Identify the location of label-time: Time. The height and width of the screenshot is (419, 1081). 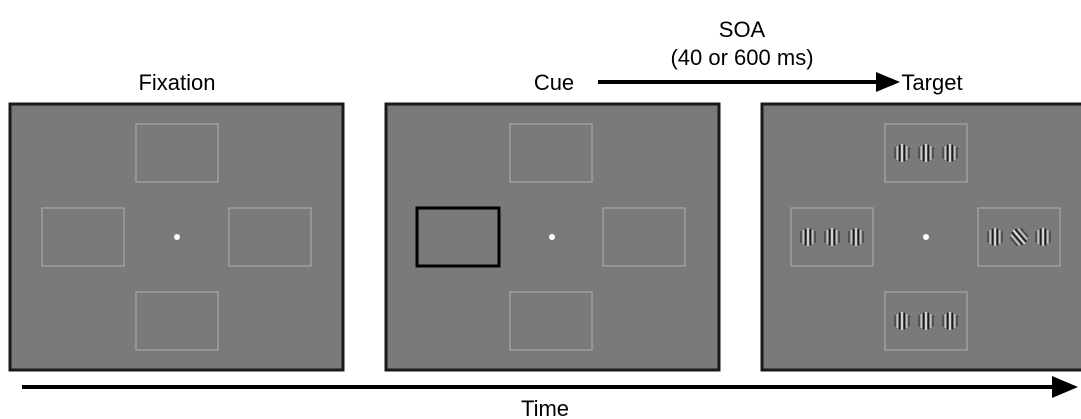
(545, 407).